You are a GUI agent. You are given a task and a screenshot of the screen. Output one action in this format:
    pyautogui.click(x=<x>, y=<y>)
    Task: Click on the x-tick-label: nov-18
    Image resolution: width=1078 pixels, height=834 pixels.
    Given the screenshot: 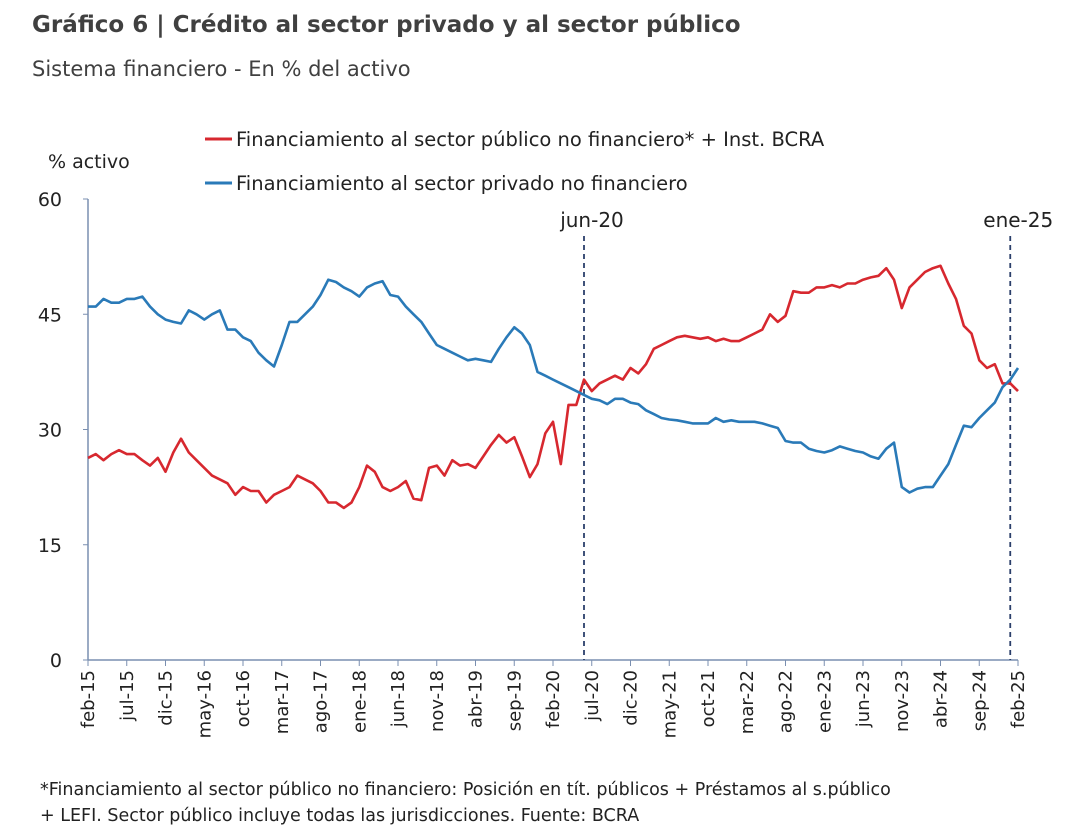 What is the action you would take?
    pyautogui.click(x=437, y=701)
    